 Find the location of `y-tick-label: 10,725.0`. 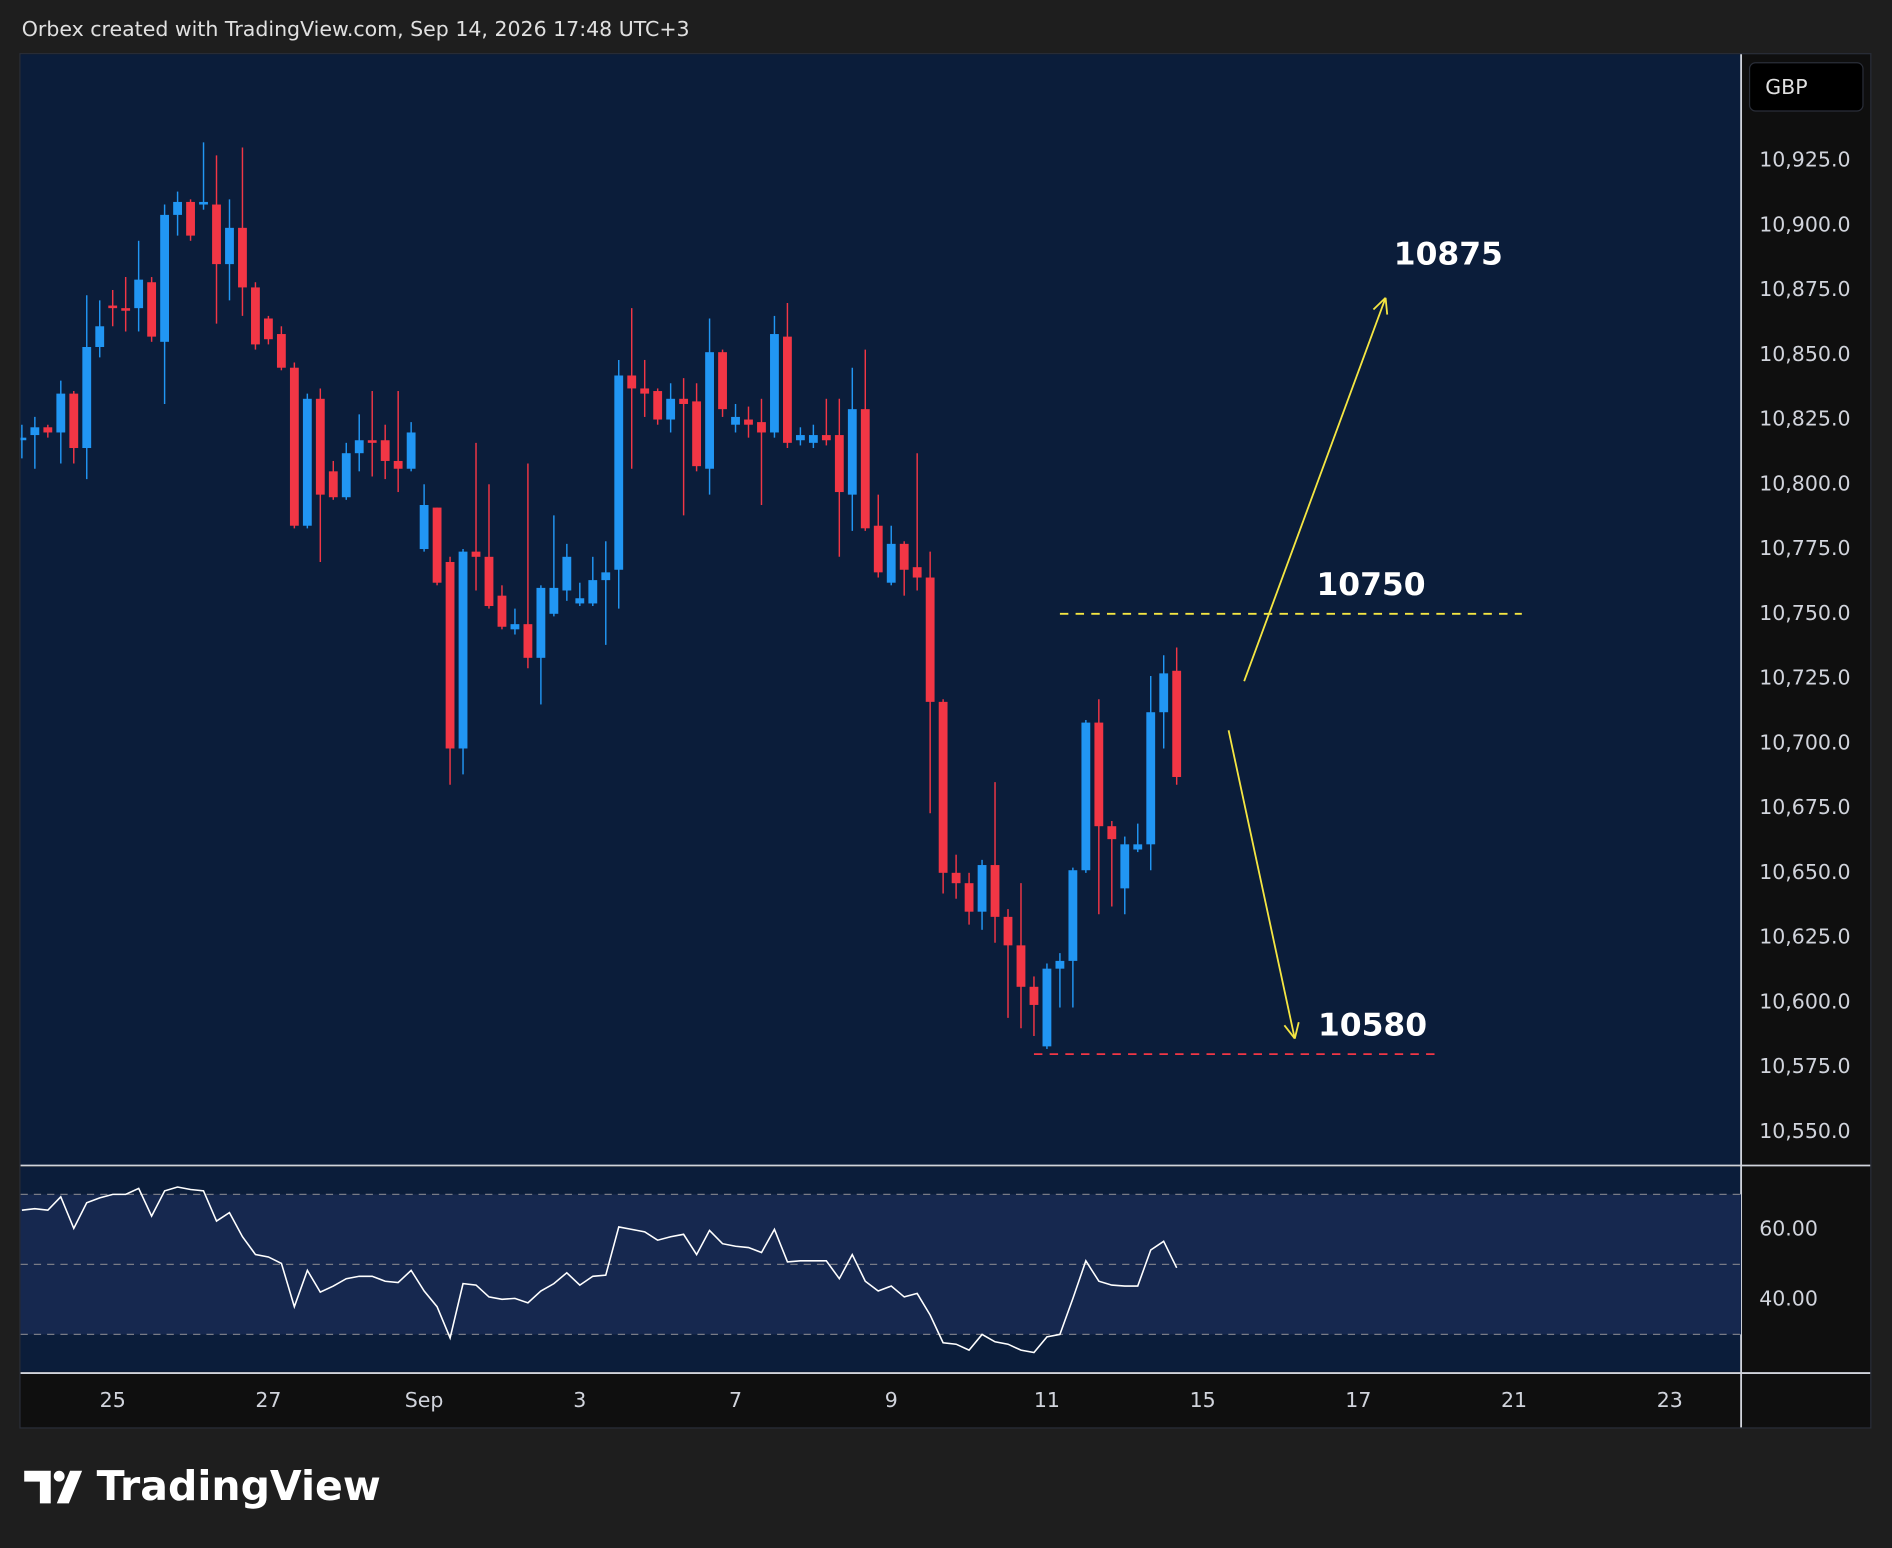

y-tick-label: 10,725.0 is located at coordinates (1804, 678).